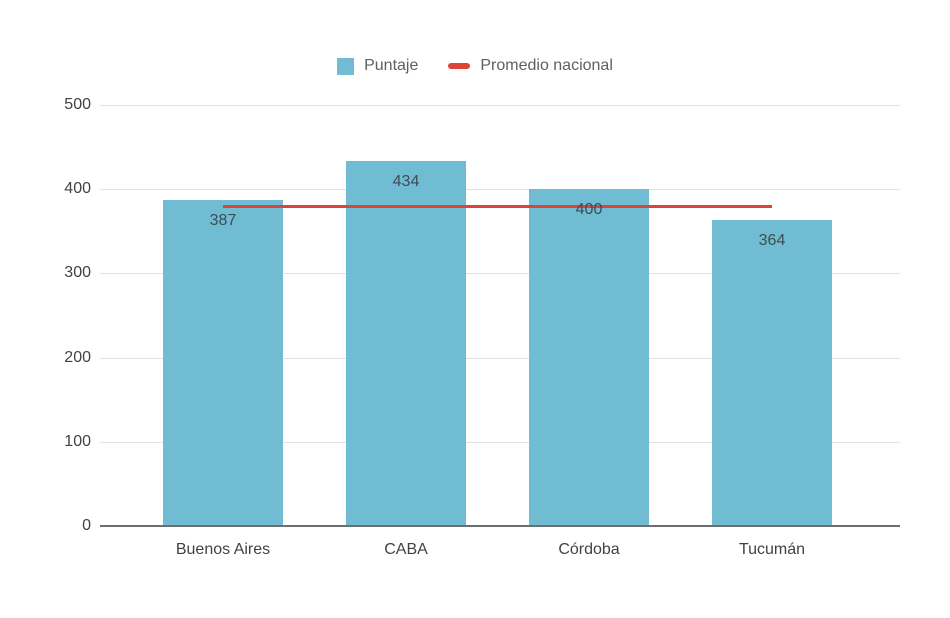  I want to click on bar-tucumán, so click(772, 372).